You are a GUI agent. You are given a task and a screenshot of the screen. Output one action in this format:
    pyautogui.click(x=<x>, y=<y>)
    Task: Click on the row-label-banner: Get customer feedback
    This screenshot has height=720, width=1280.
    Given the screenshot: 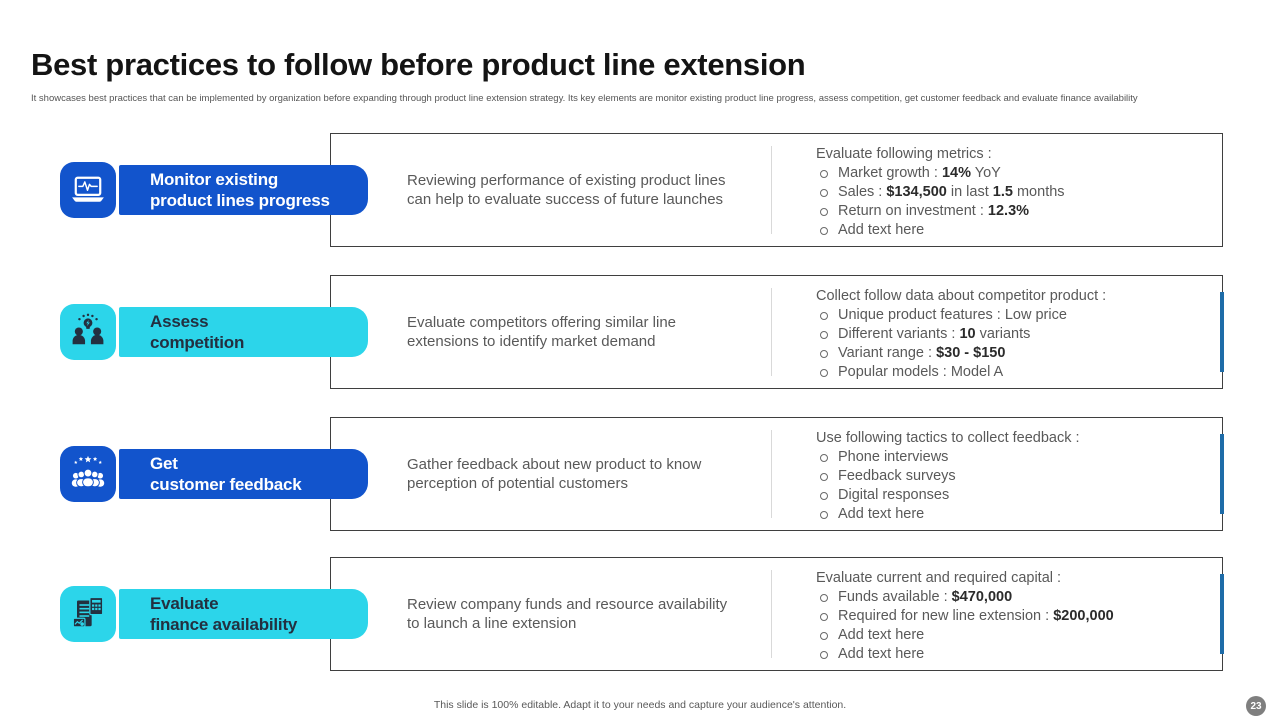 What is the action you would take?
    pyautogui.click(x=243, y=474)
    